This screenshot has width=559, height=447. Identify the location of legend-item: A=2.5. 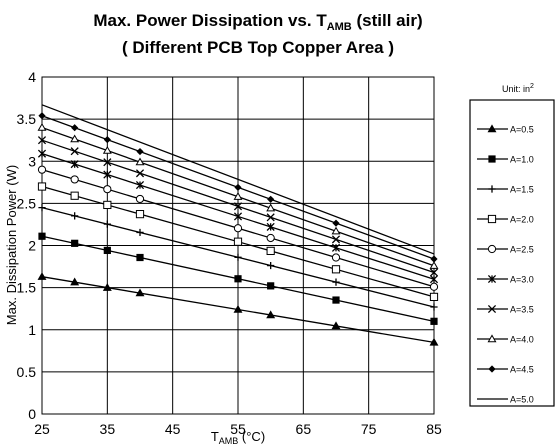
(505, 250).